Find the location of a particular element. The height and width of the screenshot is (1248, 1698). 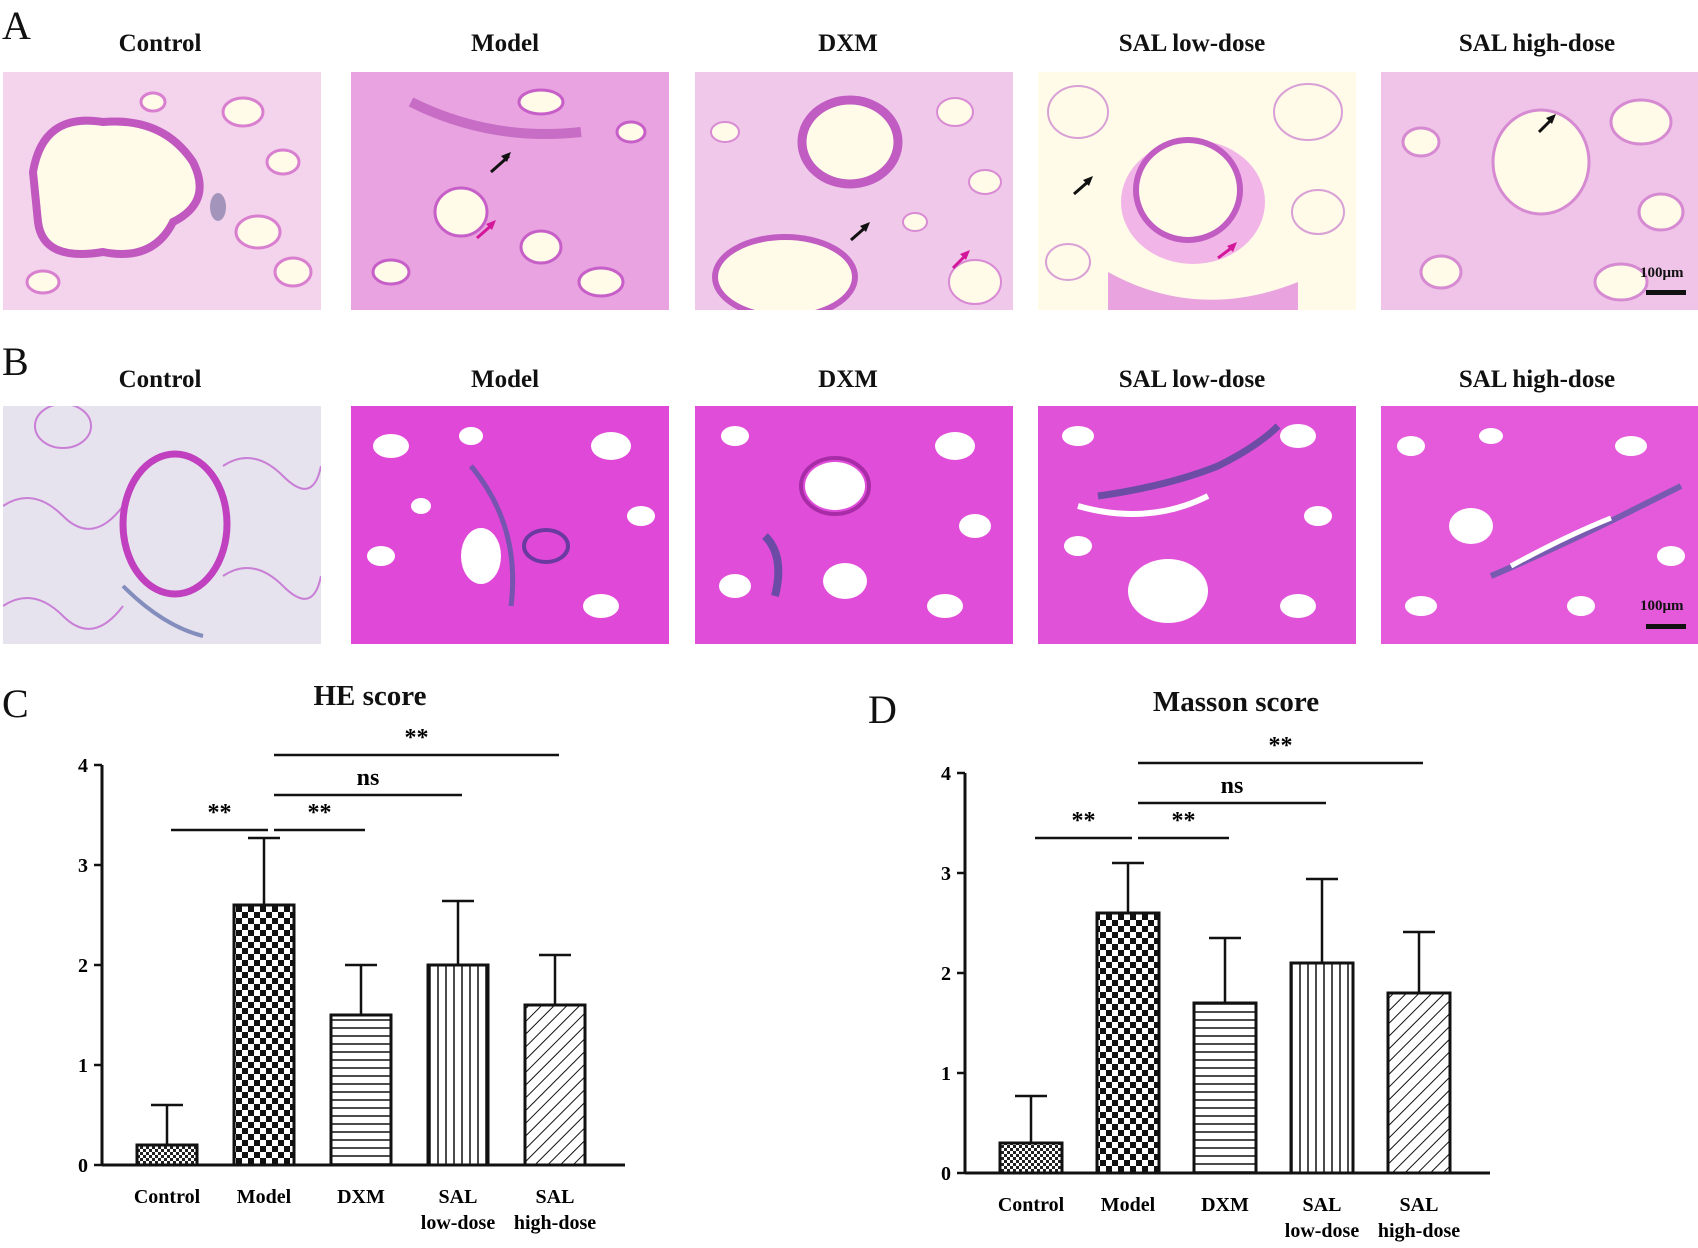

a-title-control: Control is located at coordinates (160, 43).